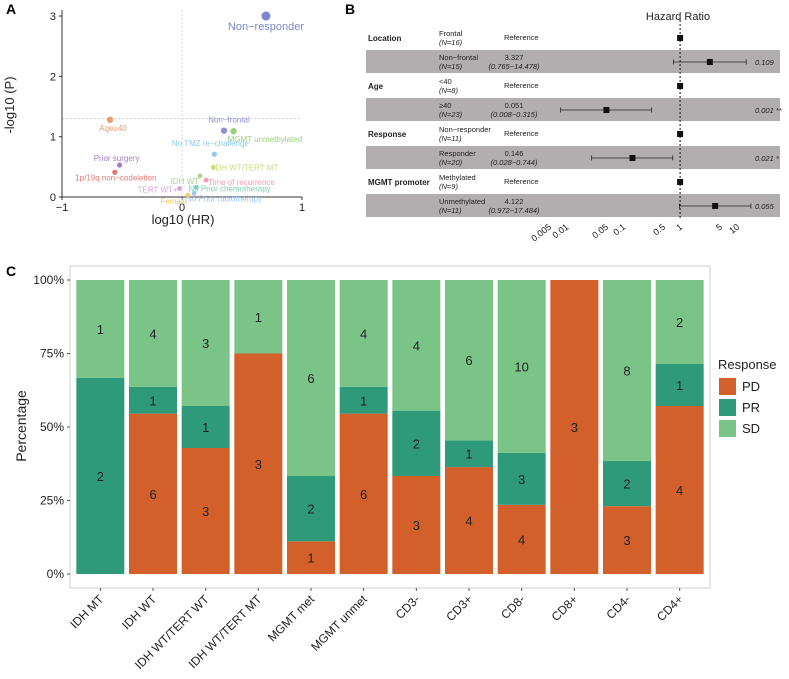 This screenshot has height=679, width=789. What do you see at coordinates (451, 66) in the screenshot?
I see `forest-n-label: (N=15)` at bounding box center [451, 66].